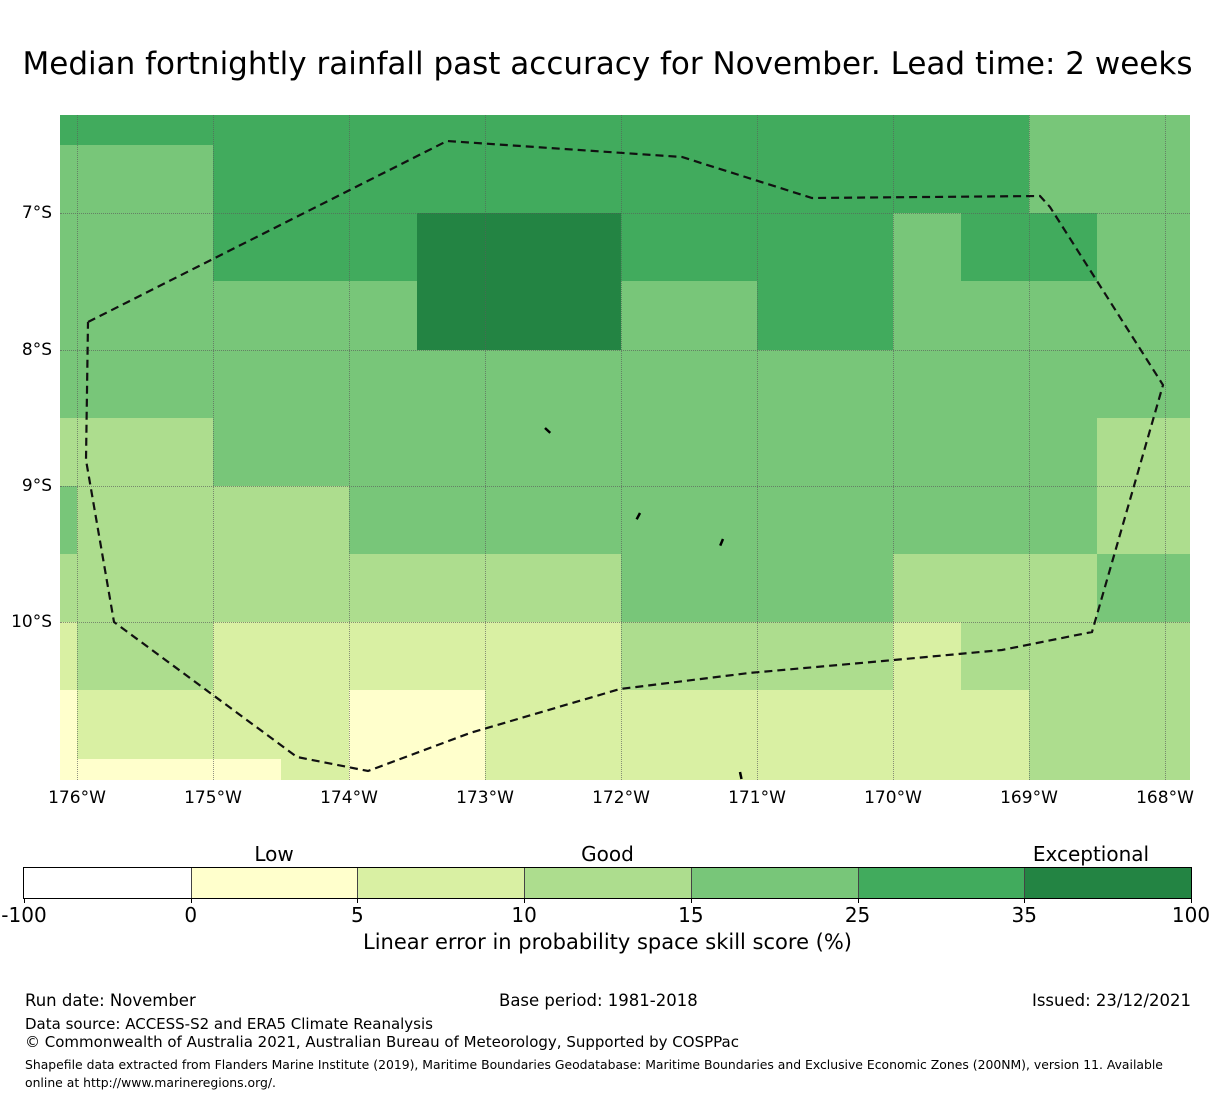  Describe the element at coordinates (357, 915) in the screenshot. I see `colorbar-tick-label: 5` at that location.